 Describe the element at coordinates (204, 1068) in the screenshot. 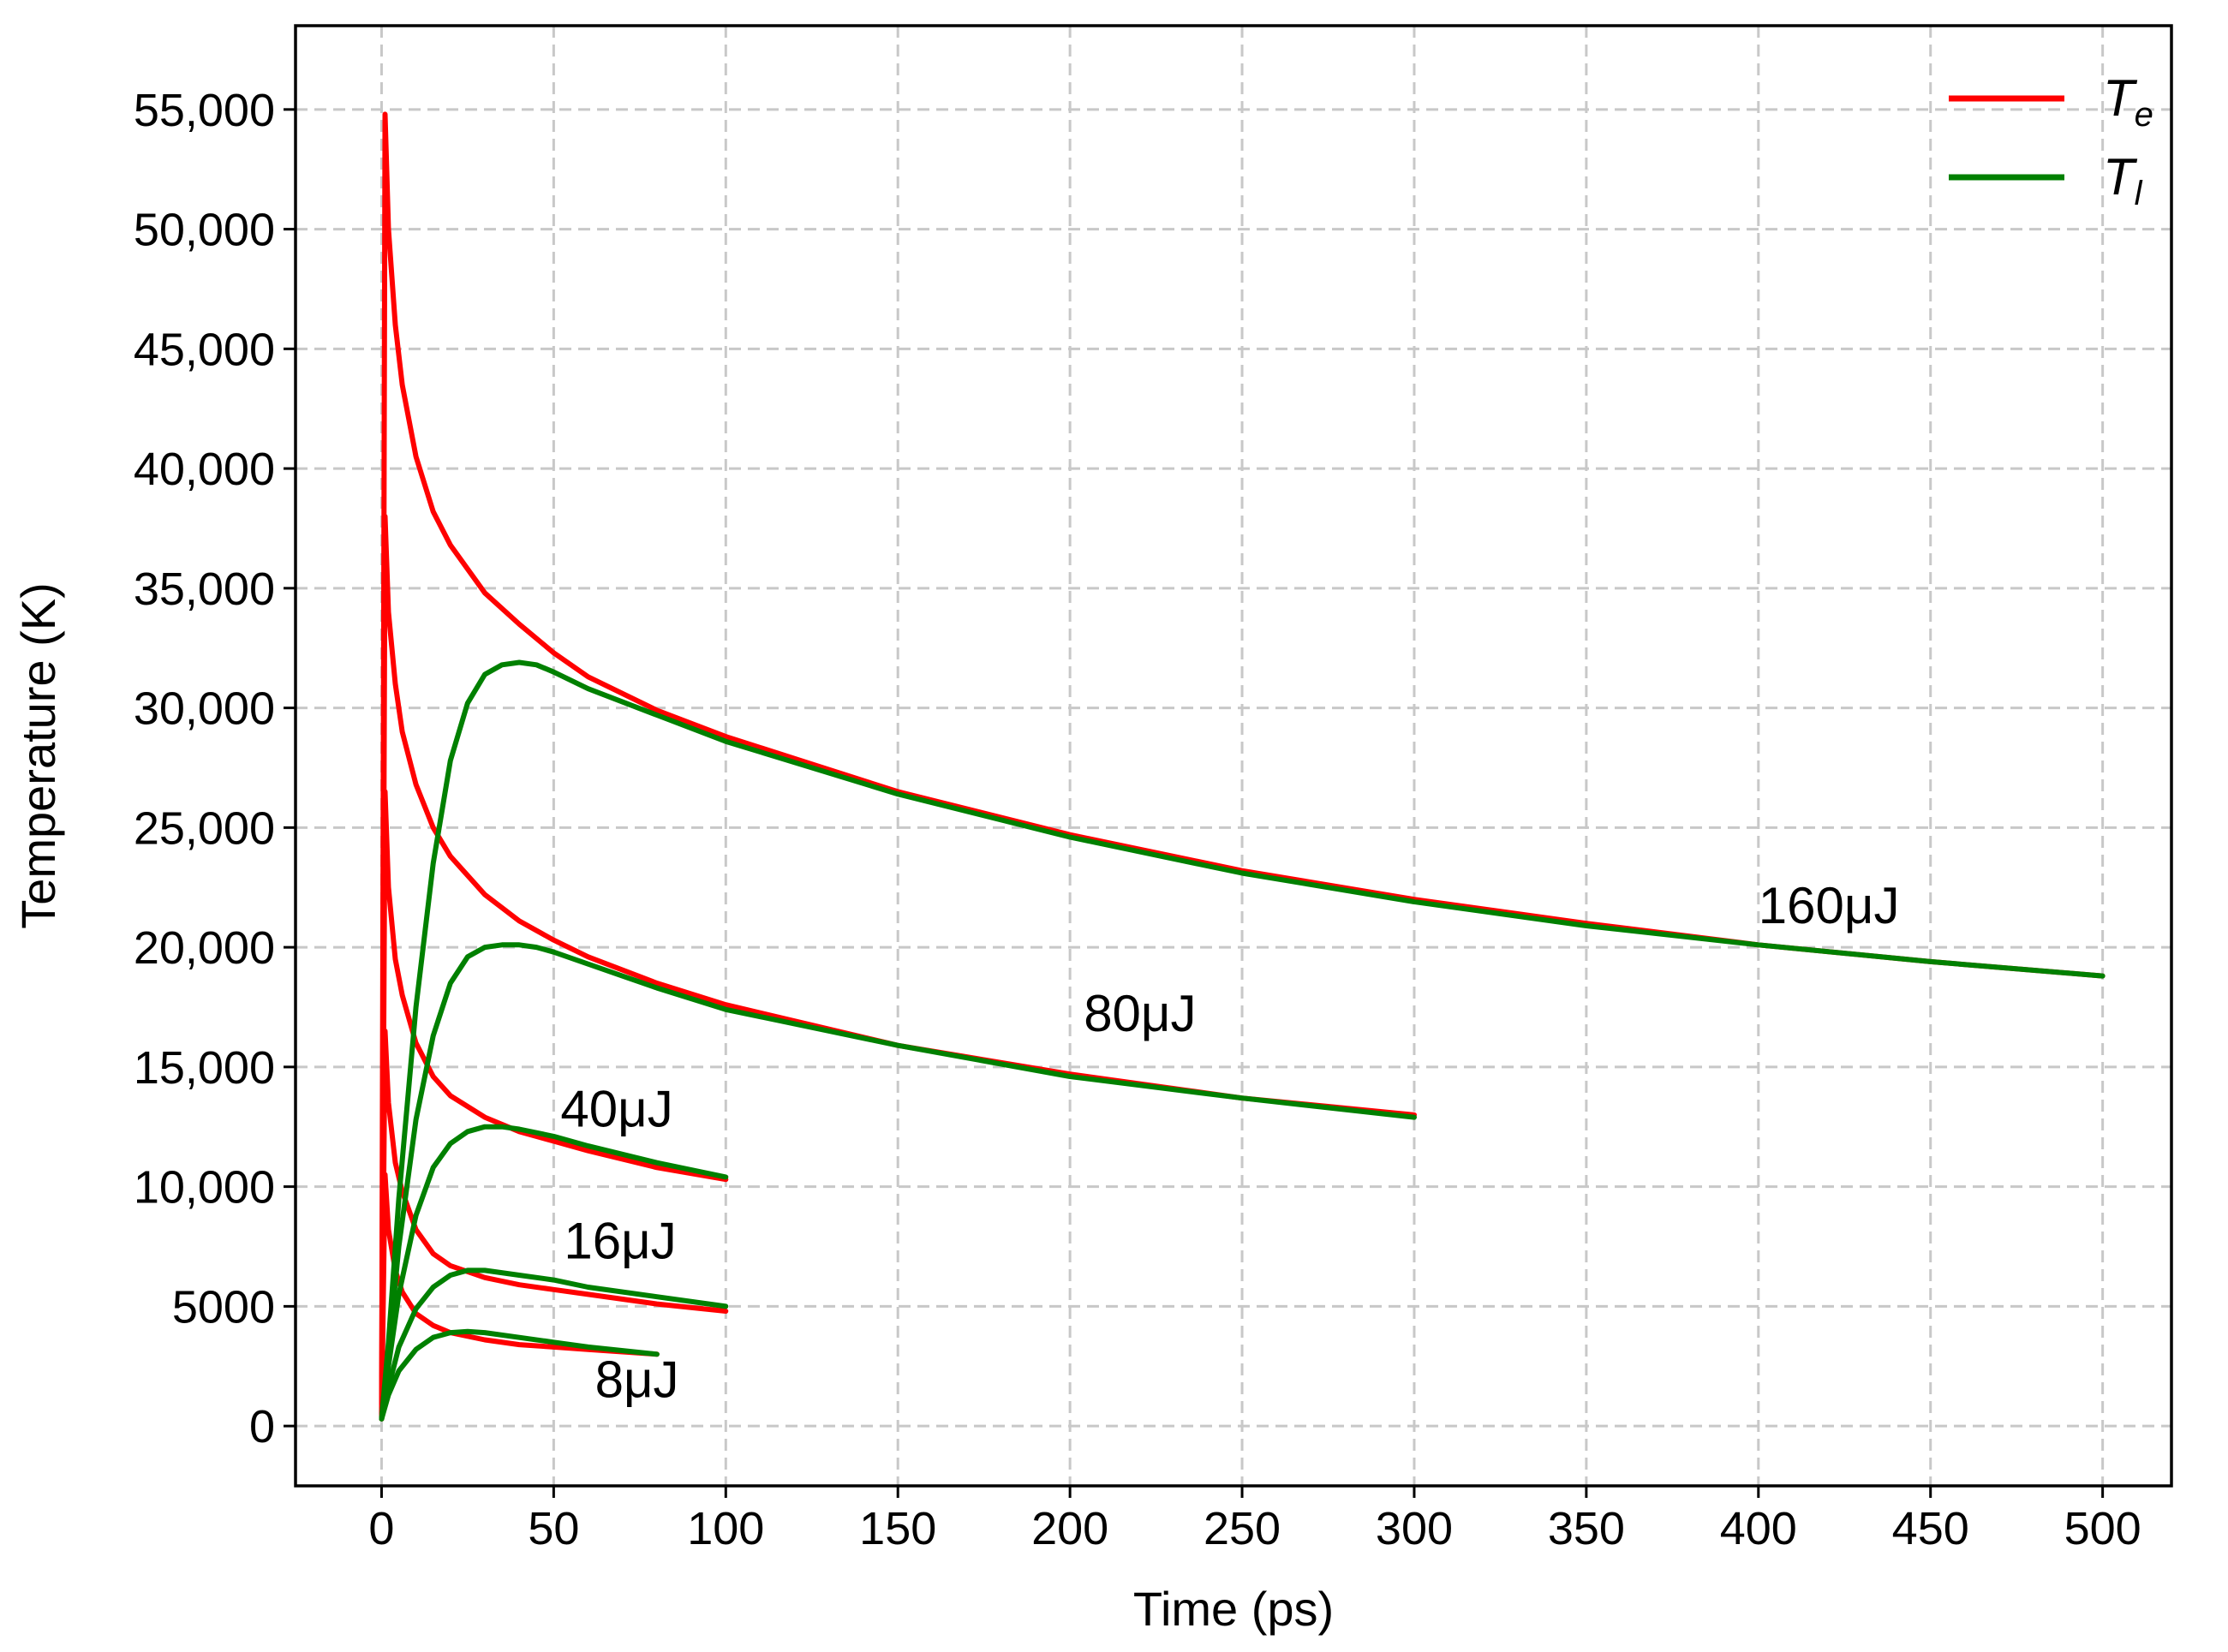

I see `y-tick-label: 15,000` at that location.